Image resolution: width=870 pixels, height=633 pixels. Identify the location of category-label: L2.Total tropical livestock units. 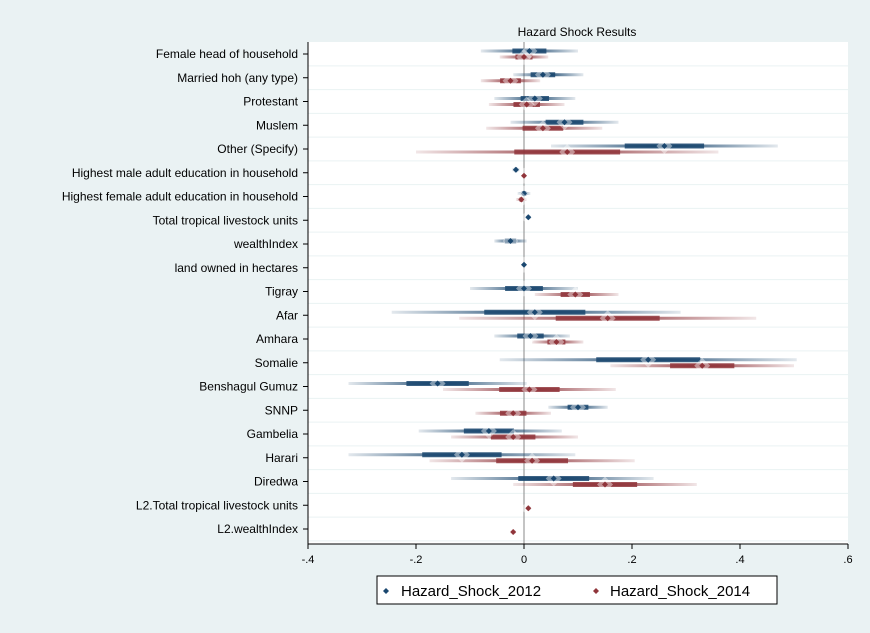
(217, 505).